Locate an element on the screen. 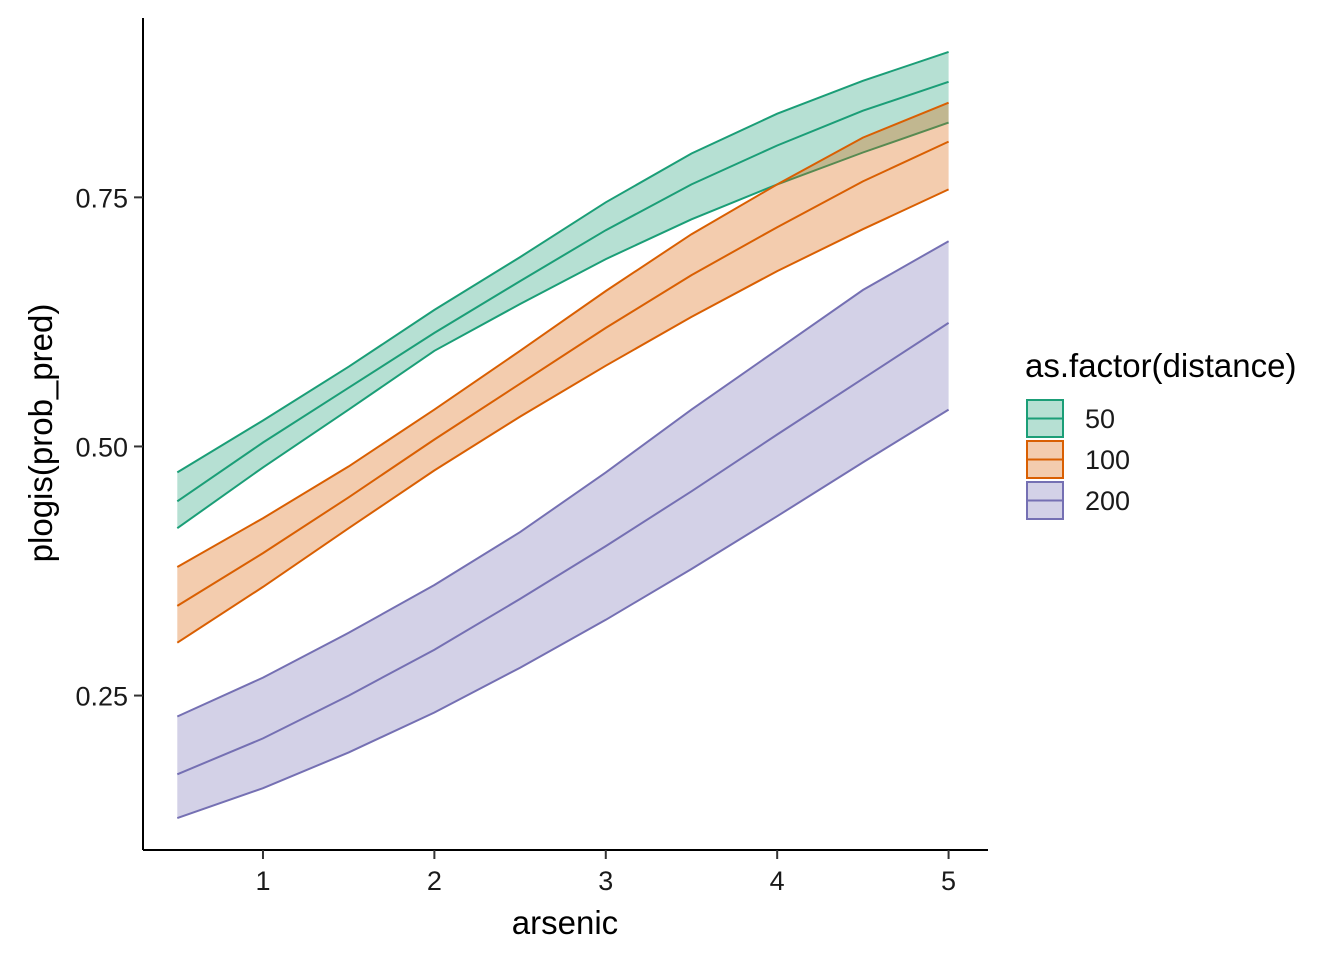 The width and height of the screenshot is (1344, 960). legend-label-200: 200 is located at coordinates (1107, 501).